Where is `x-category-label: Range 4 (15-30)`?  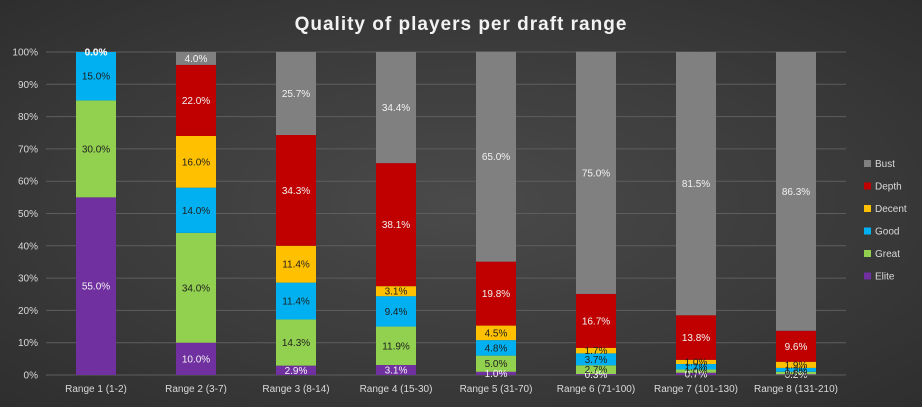 x-category-label: Range 4 (15-30) is located at coordinates (396, 389).